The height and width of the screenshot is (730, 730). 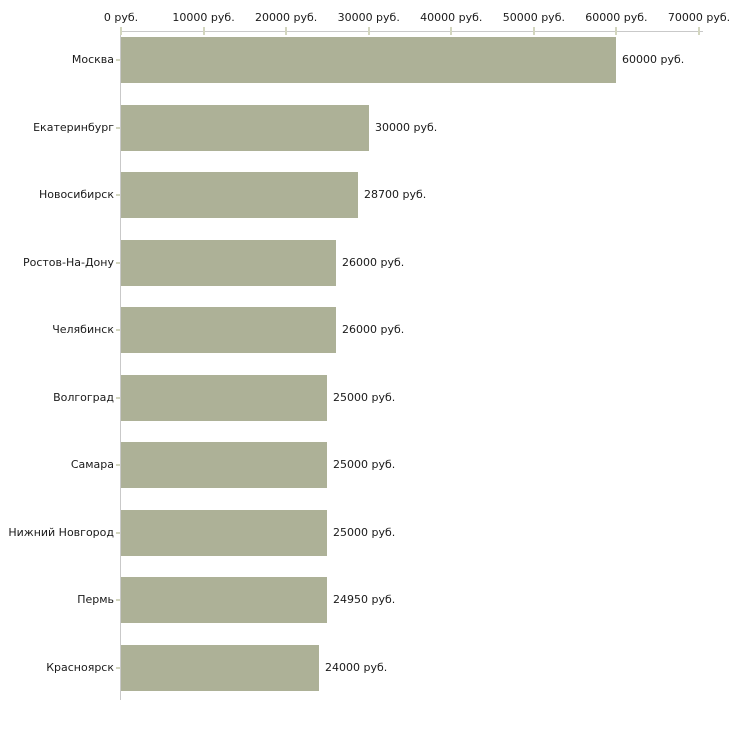 I want to click on value-label: 30000 руб., so click(x=406, y=127).